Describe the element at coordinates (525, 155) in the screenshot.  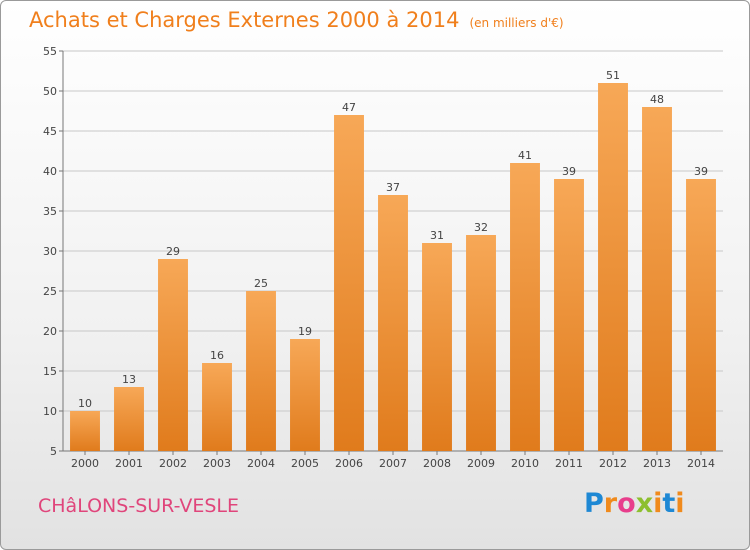
I see `bar-value-label: 41` at that location.